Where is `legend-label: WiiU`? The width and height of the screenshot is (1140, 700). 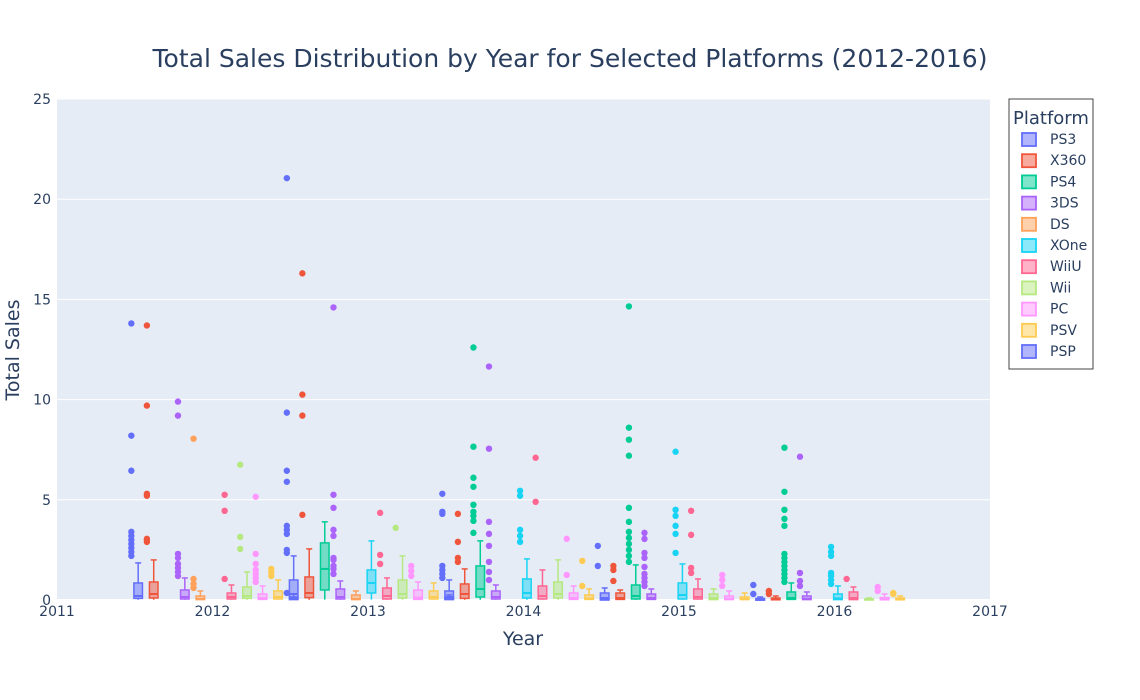 legend-label: WiiU is located at coordinates (1066, 267).